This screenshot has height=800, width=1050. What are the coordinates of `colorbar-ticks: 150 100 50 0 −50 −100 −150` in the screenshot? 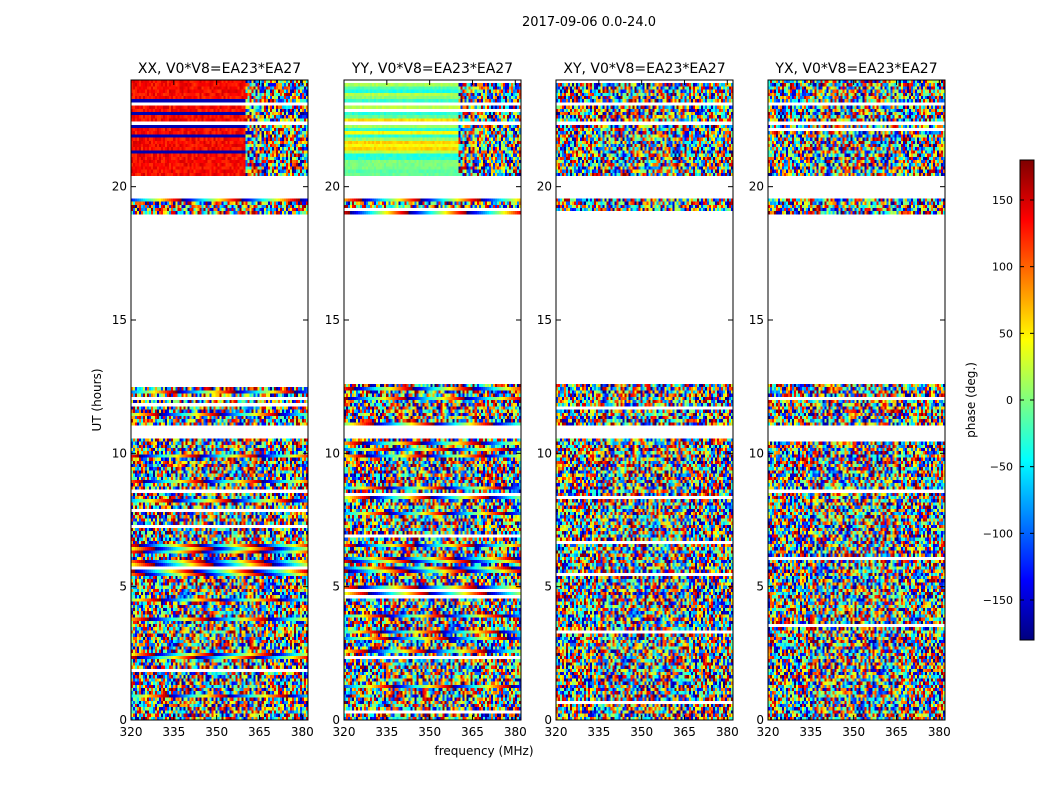 It's located at (1008, 400).